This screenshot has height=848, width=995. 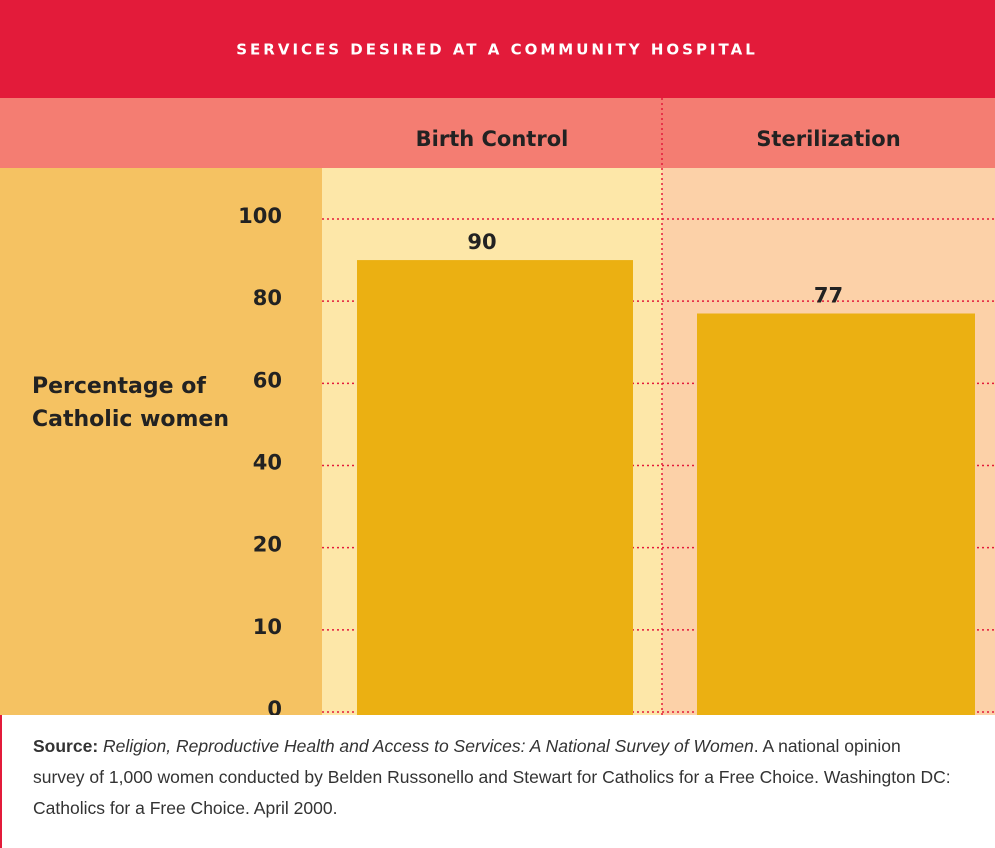 I want to click on header-band, so click(x=497, y=49).